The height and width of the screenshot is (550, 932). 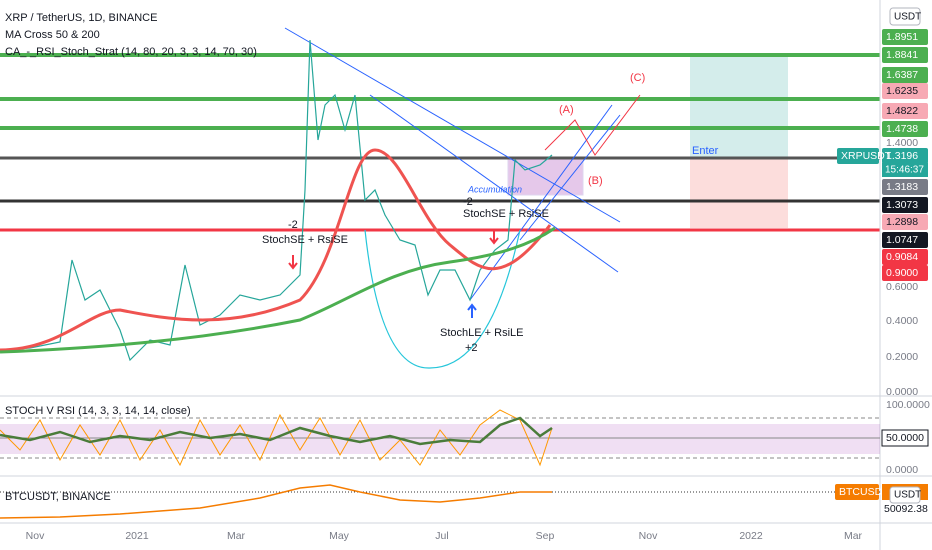 What do you see at coordinates (907, 17) in the screenshot?
I see `currency: USDT` at bounding box center [907, 17].